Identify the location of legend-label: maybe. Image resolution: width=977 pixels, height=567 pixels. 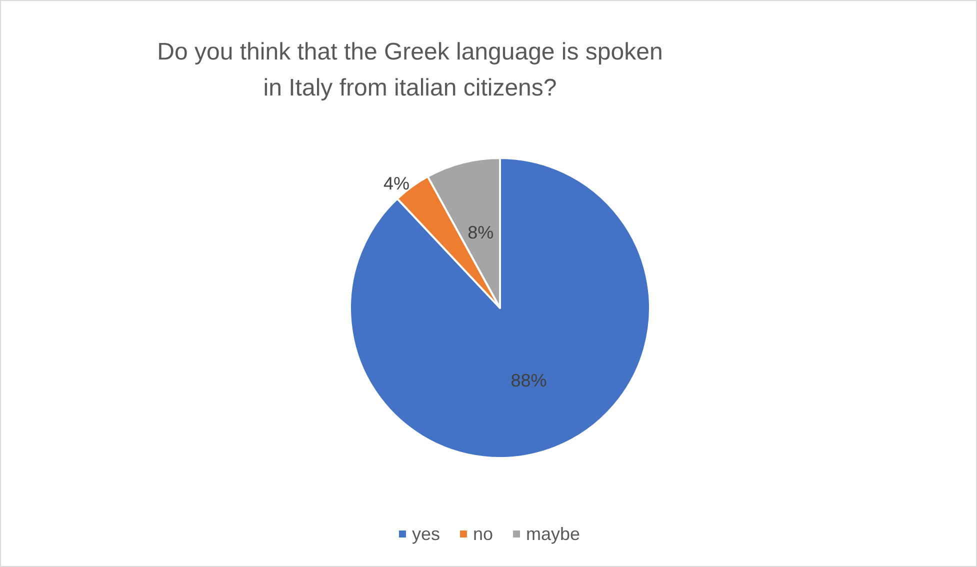
(553, 534).